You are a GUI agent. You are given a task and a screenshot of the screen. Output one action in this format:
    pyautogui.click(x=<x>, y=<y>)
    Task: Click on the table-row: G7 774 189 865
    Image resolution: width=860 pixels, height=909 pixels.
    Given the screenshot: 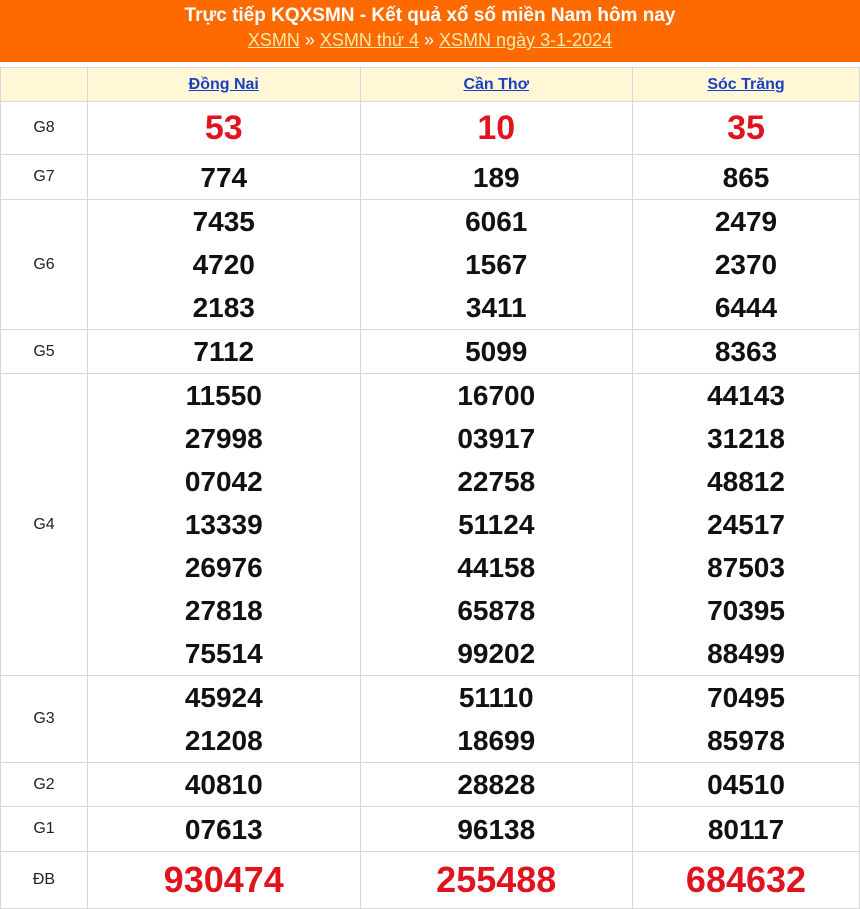 What is the action you would take?
    pyautogui.click(x=430, y=177)
    